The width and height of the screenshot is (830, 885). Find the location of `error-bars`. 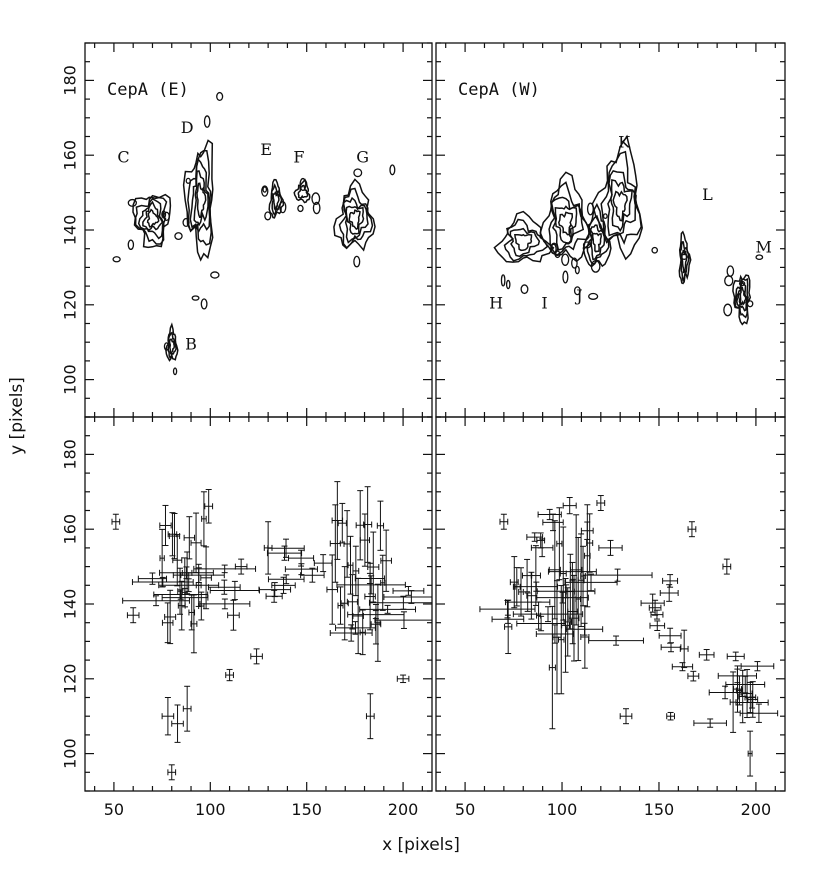

error-bars is located at coordinates (629, 636).